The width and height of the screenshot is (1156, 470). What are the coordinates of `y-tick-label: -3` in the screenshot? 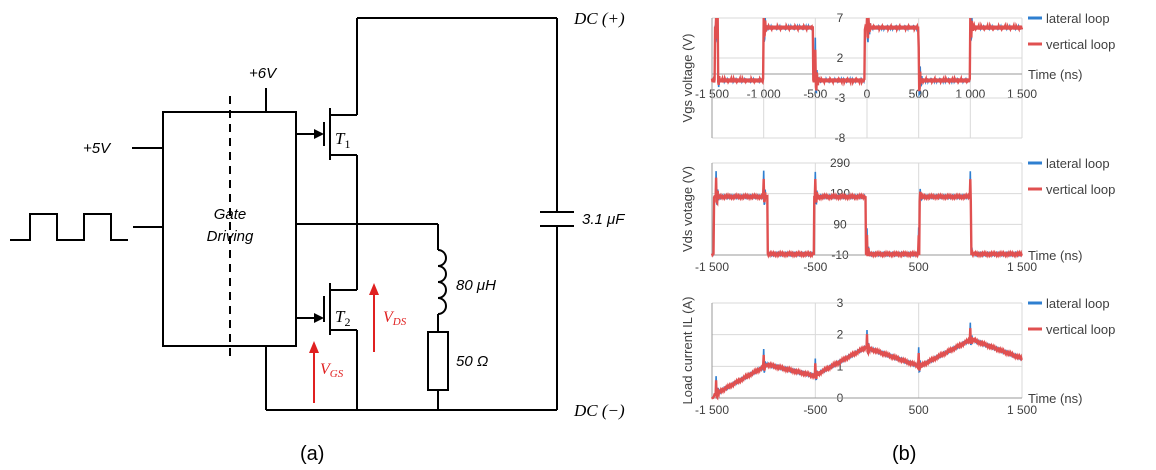 It's located at (840, 98).